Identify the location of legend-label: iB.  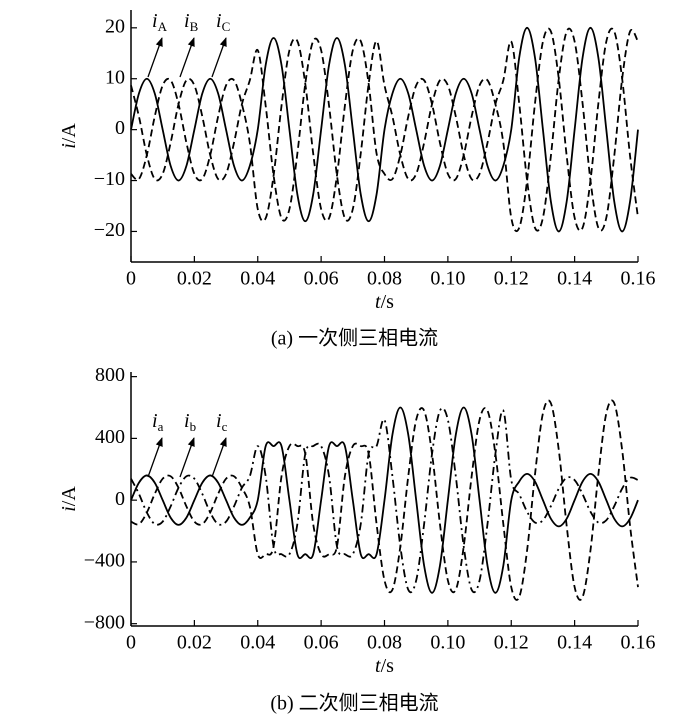
(191, 22).